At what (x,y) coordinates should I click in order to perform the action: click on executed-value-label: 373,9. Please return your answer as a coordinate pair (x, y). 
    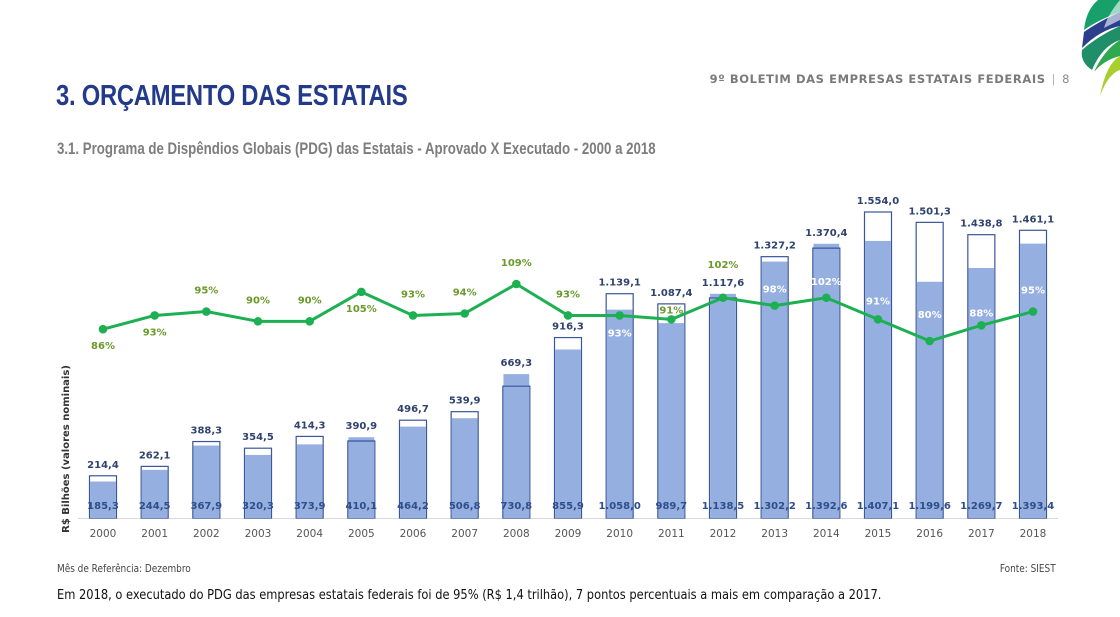
    Looking at the image, I should click on (310, 506).